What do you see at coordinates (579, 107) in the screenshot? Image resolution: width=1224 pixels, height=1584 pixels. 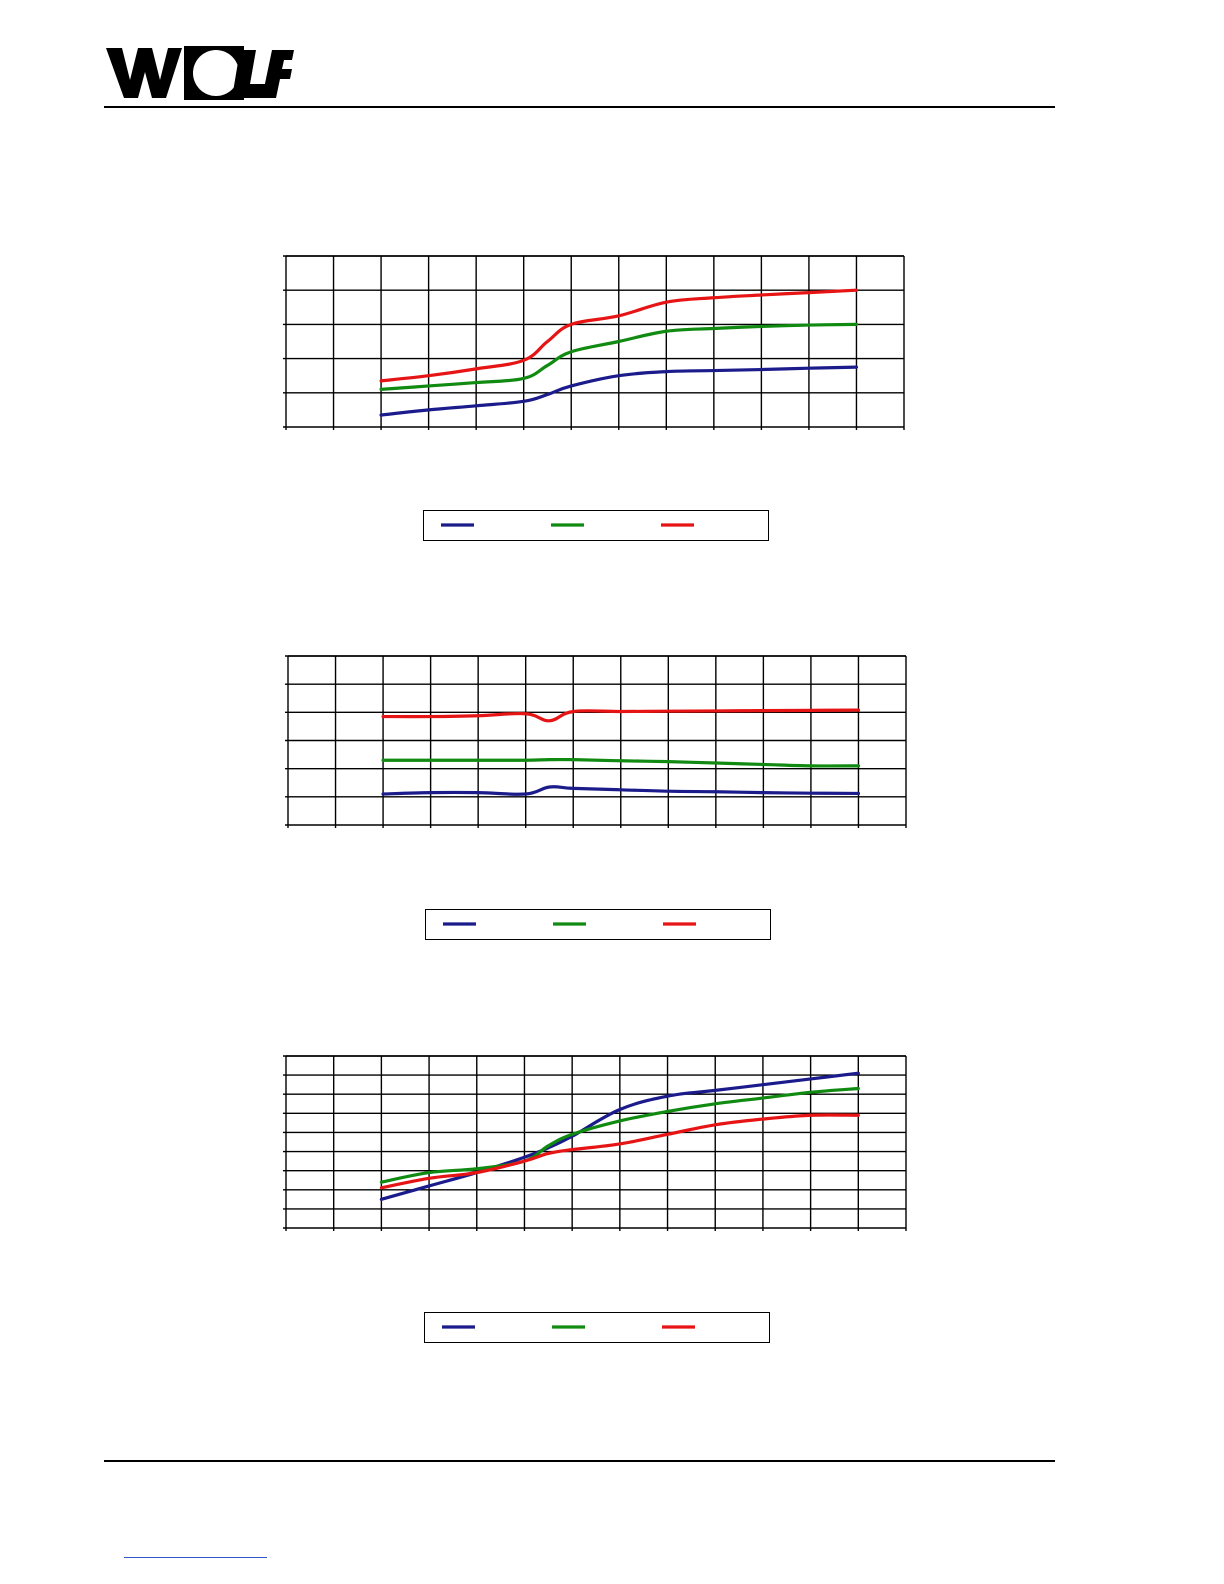 I see `header-divider` at bounding box center [579, 107].